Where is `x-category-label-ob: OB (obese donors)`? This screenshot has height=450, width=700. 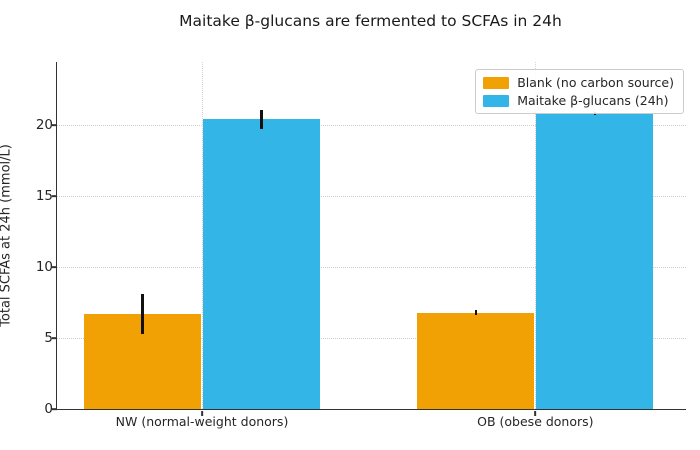 x-category-label-ob: OB (obese donors) is located at coordinates (535, 421).